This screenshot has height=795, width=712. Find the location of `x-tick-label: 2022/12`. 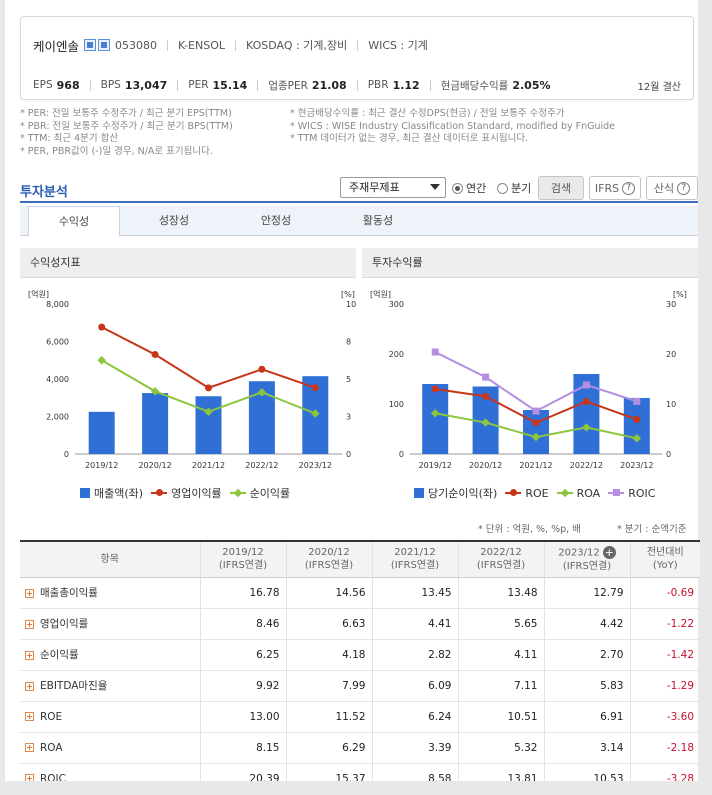

x-tick-label: 2022/12 is located at coordinates (586, 465).